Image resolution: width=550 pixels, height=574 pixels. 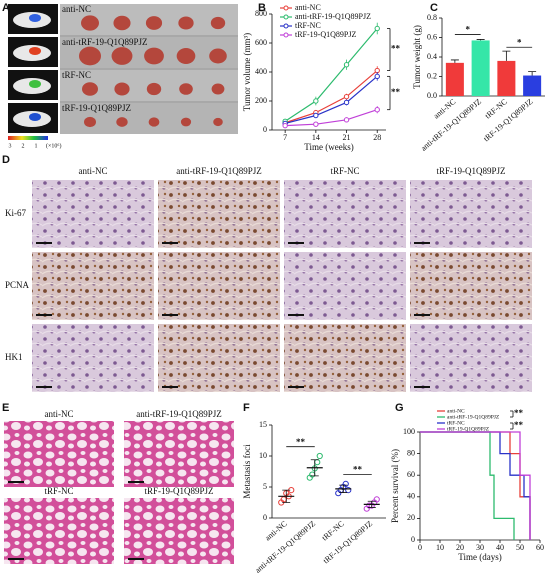 What do you see at coordinates (344, 171) in the screenshot?
I see `column-header: tRF-NC` at bounding box center [344, 171].